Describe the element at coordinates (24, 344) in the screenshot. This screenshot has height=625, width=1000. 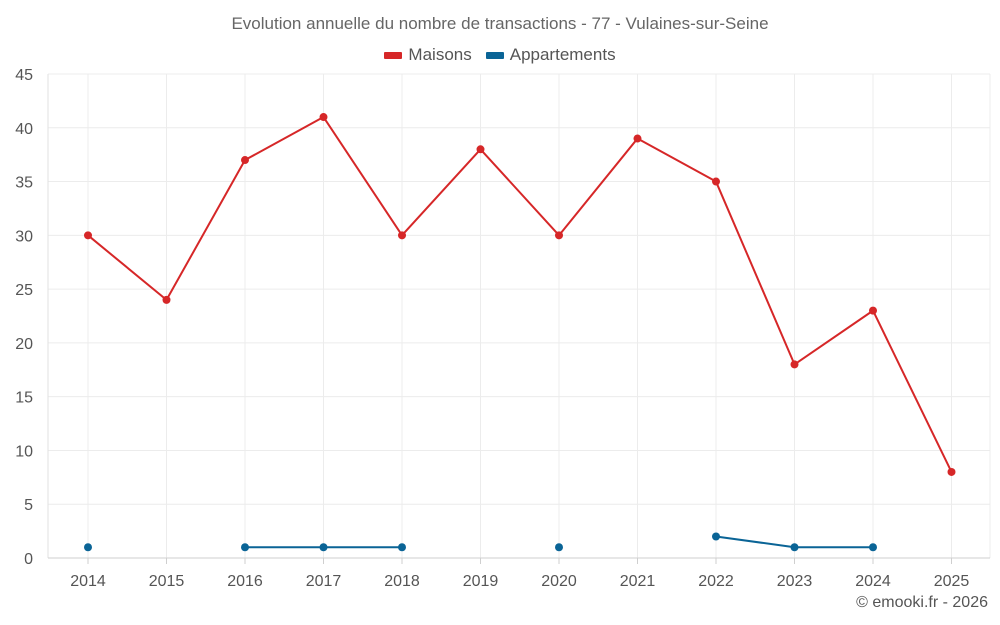
I see `y-tick-label: 20` at that location.